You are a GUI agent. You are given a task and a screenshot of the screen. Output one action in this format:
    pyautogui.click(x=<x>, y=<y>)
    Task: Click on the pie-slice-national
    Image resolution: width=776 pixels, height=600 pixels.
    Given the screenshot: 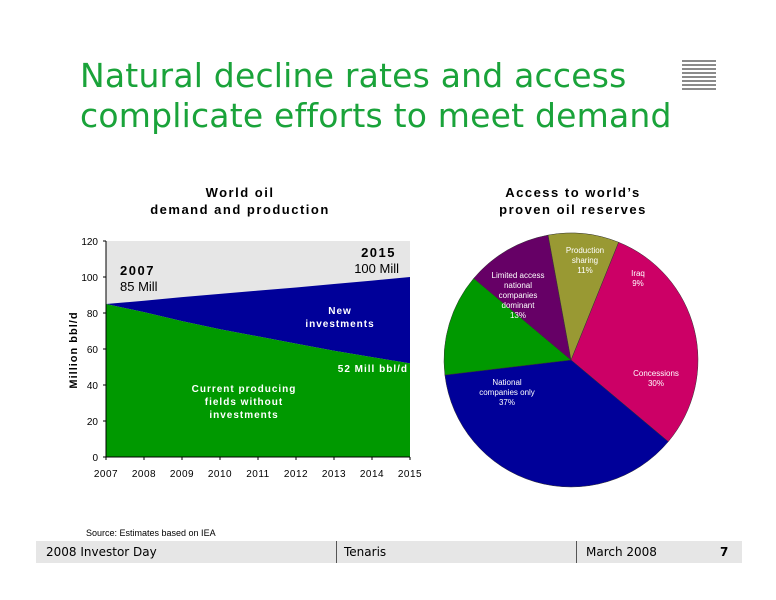 What is the action you would take?
    pyautogui.click(x=556, y=423)
    